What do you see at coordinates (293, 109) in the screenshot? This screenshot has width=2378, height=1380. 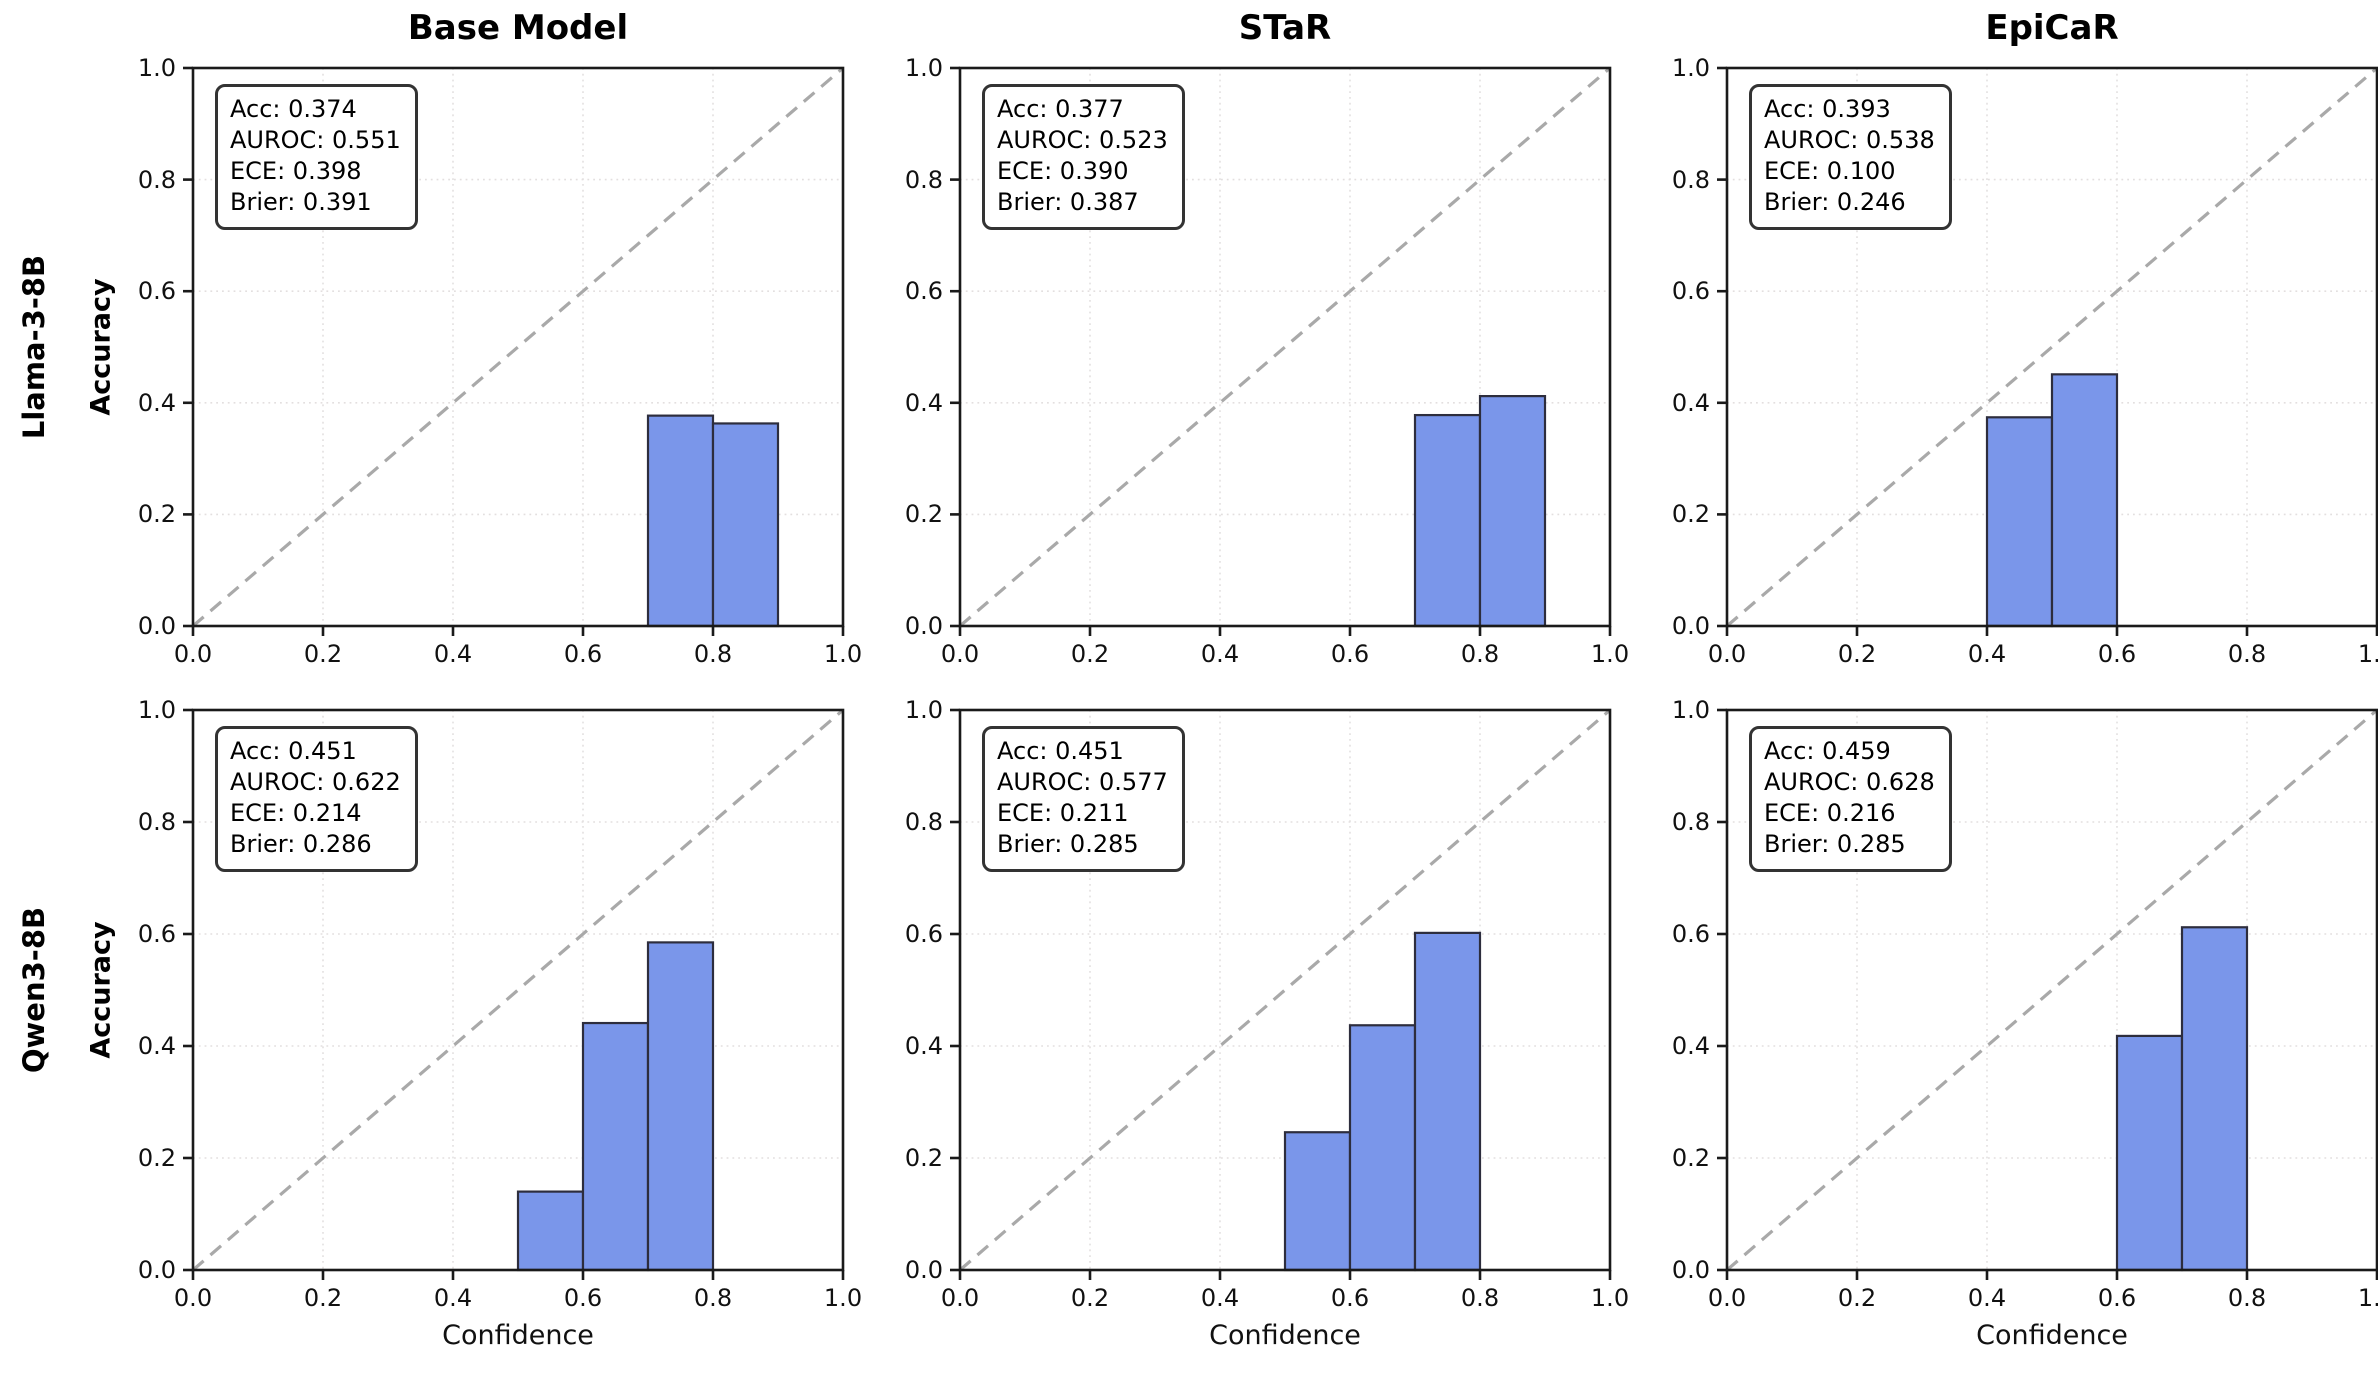 I see `stats-acc: Acc: 0.374` at bounding box center [293, 109].